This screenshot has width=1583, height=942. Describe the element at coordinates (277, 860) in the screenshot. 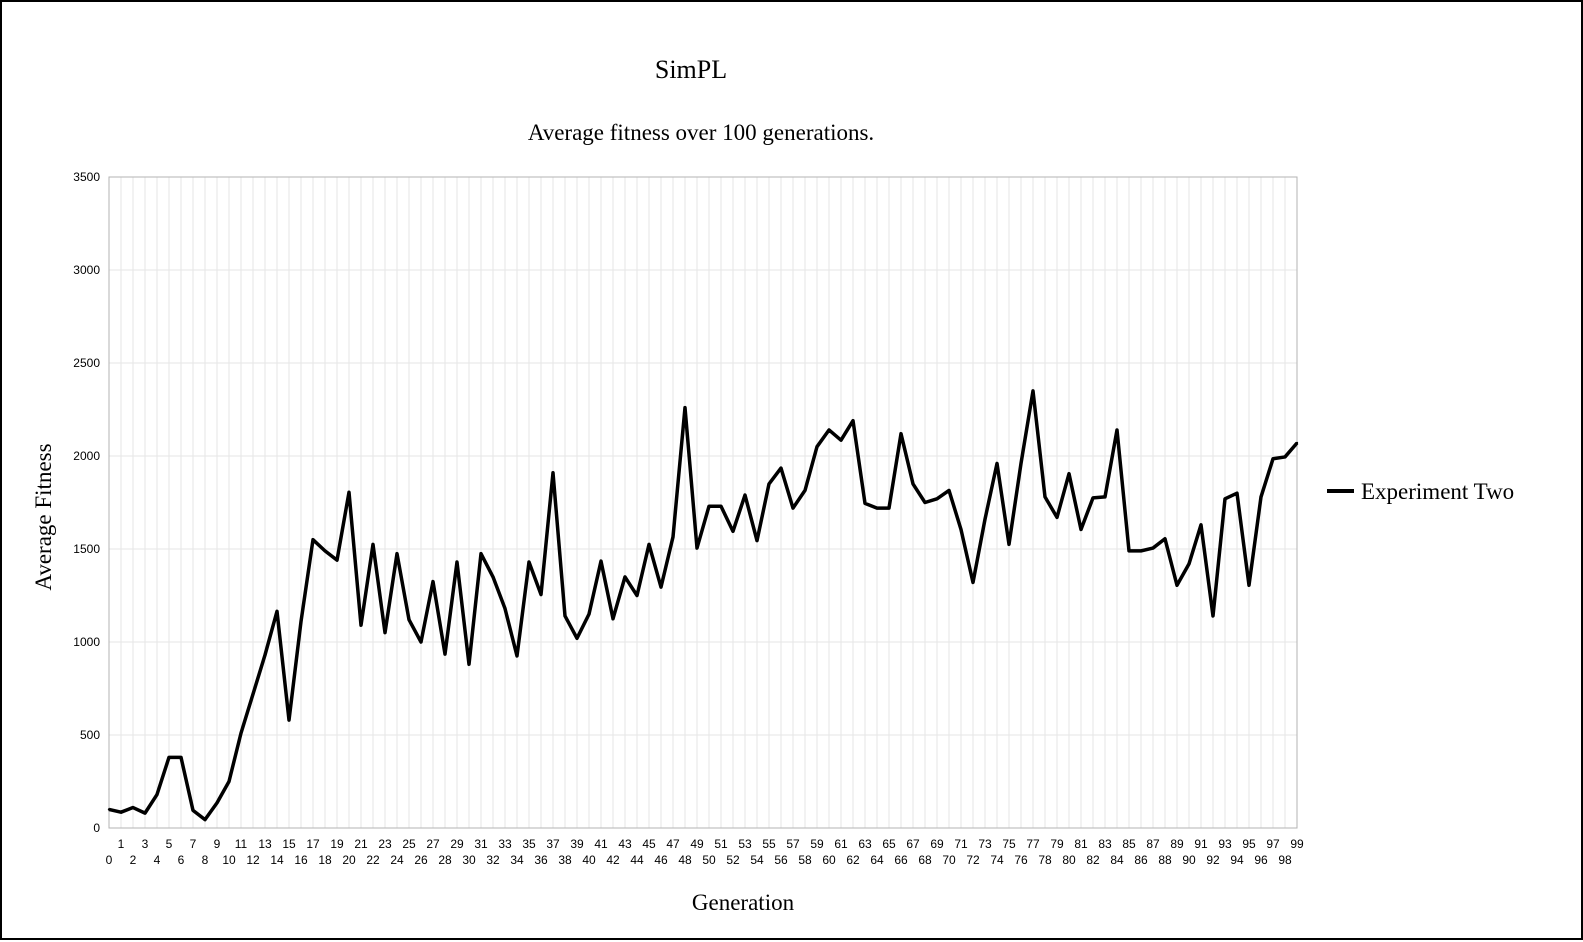

I see `x-tick-label: 14` at that location.